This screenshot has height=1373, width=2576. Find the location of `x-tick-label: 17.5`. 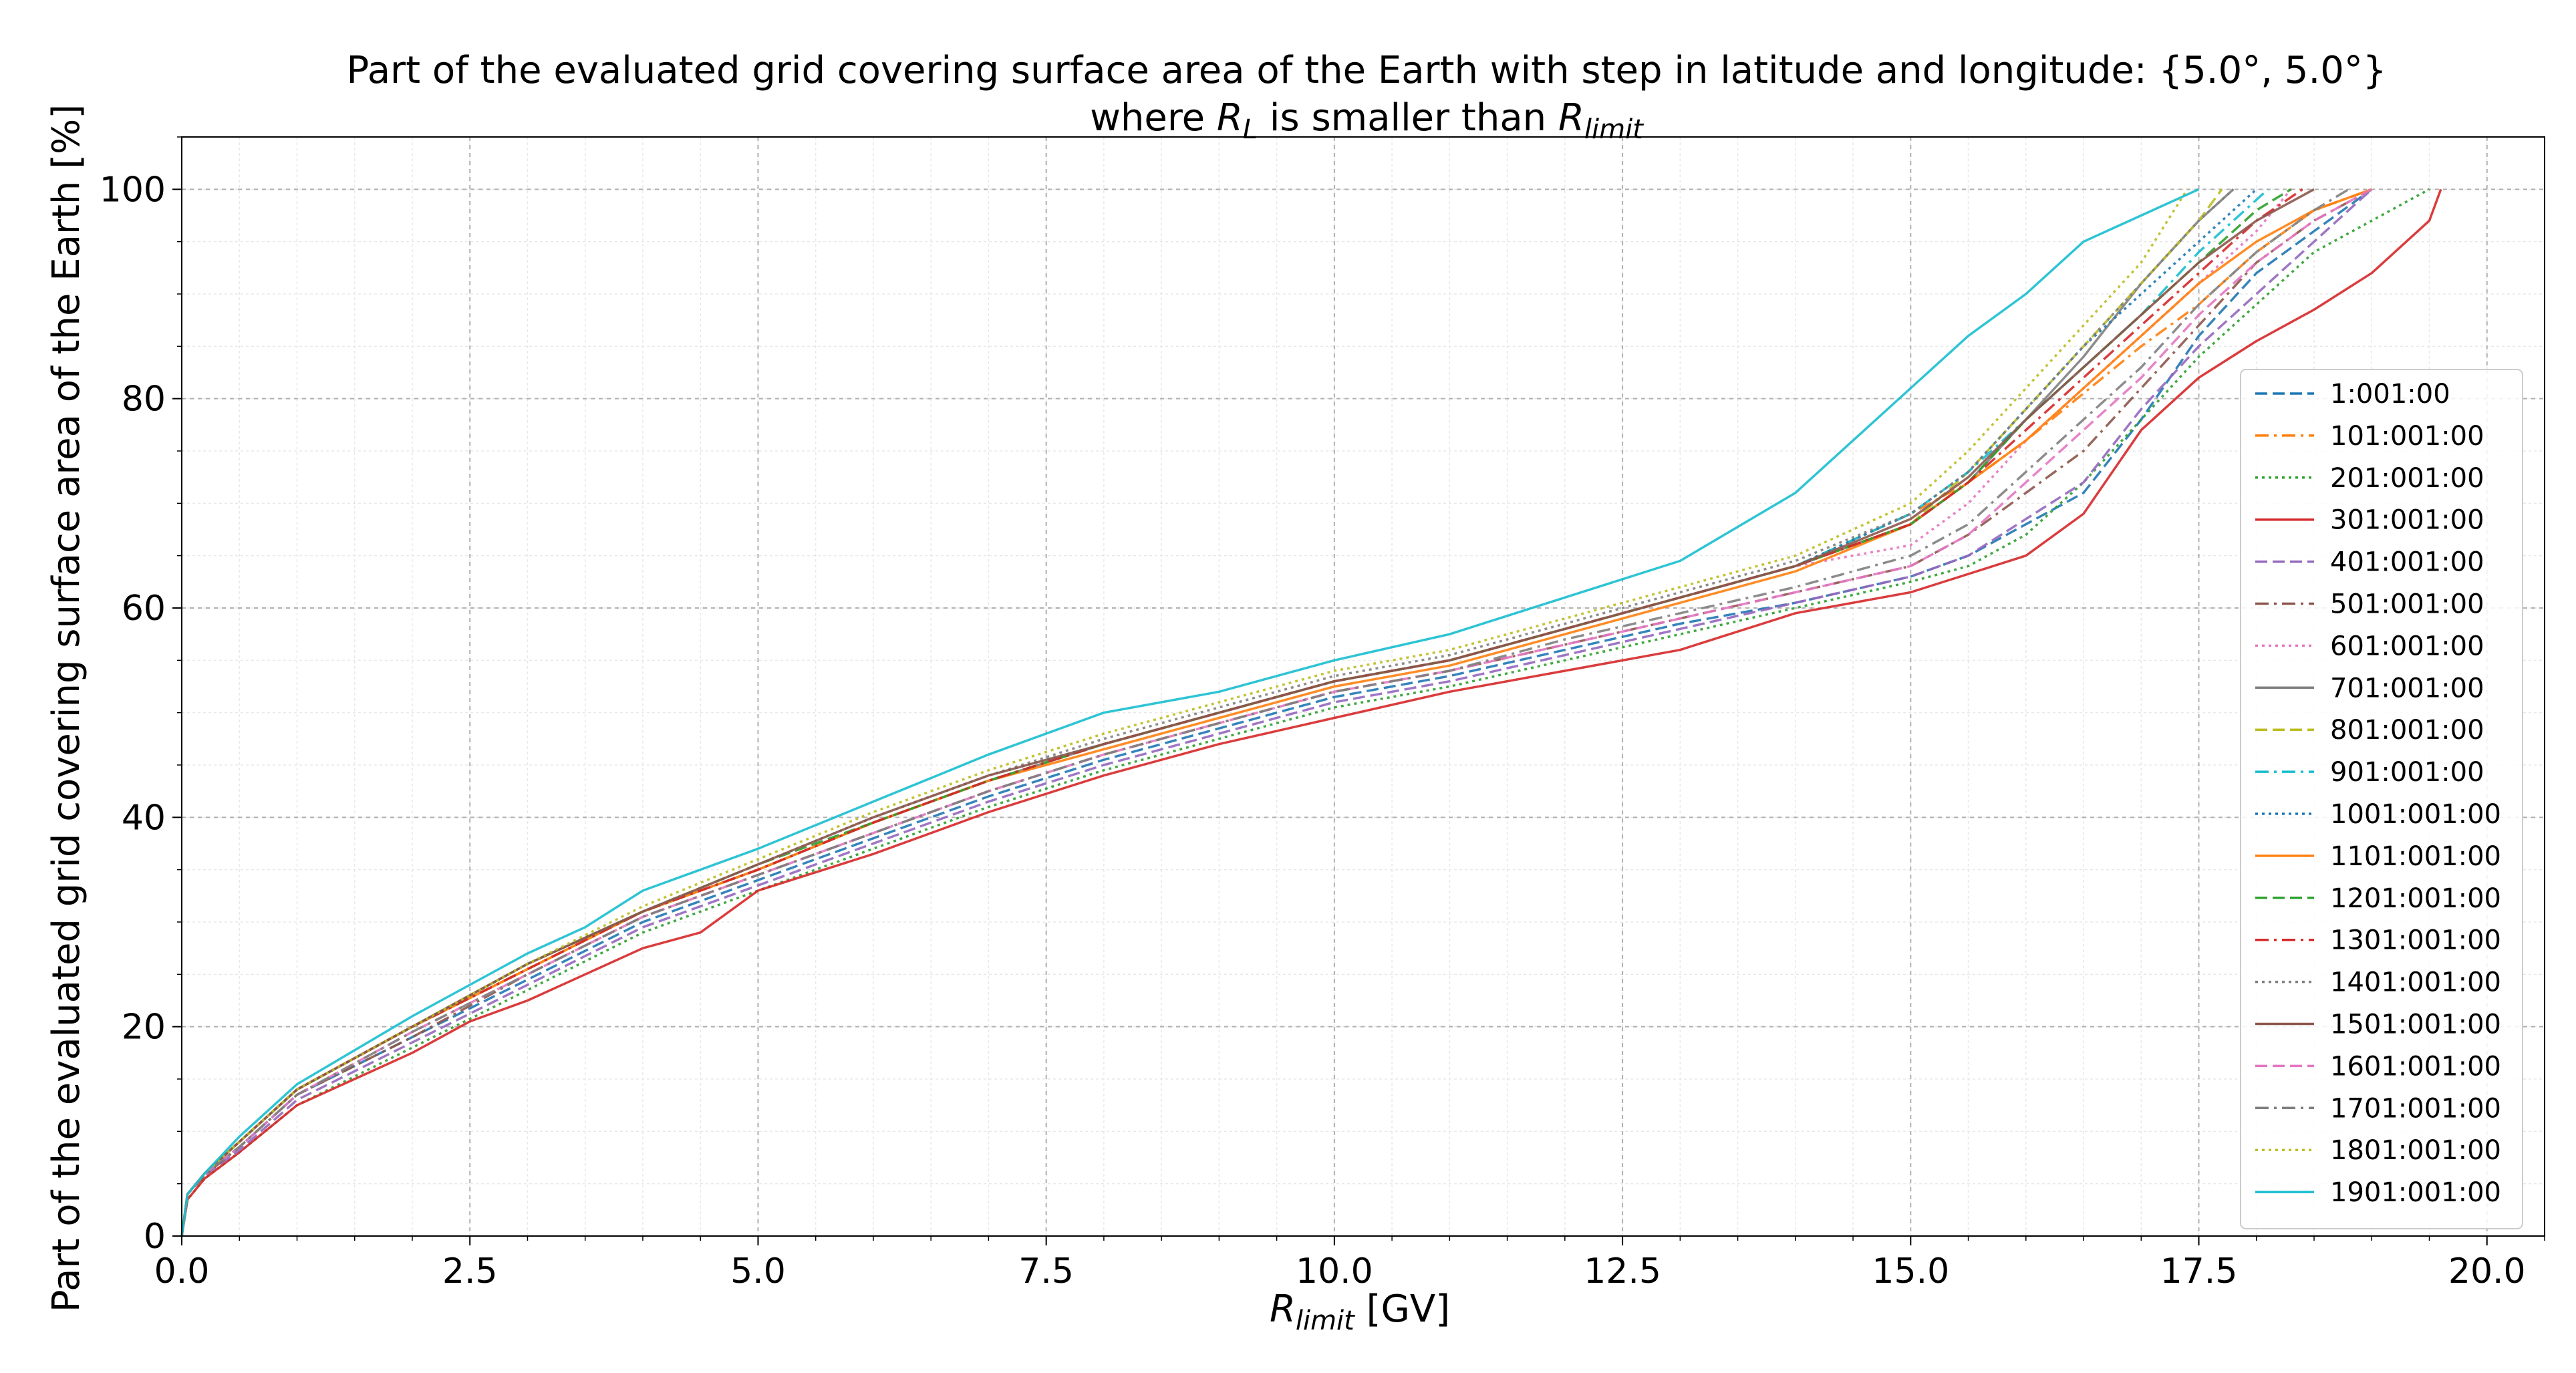

x-tick-label: 17.5 is located at coordinates (2199, 1271).